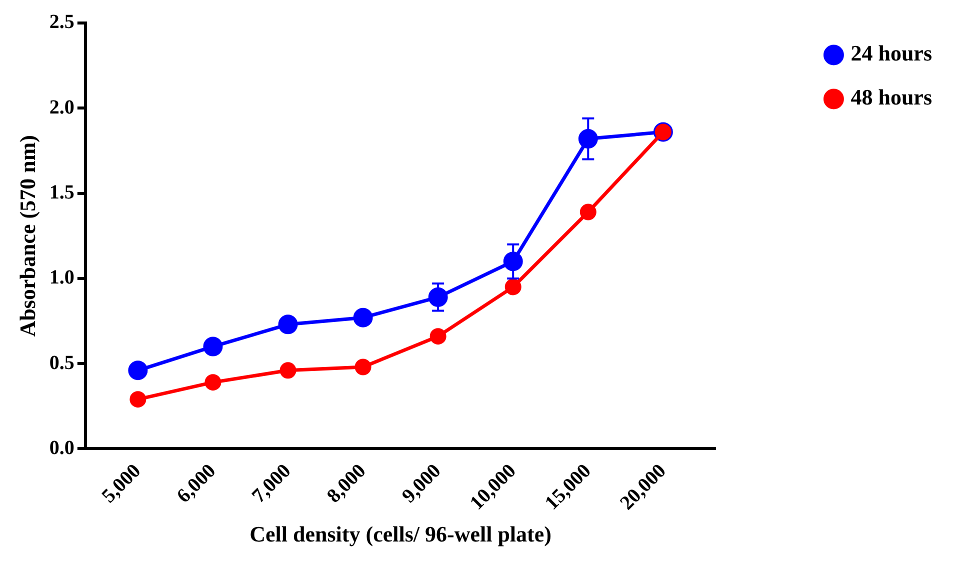 Image resolution: width=960 pixels, height=565 pixels. What do you see at coordinates (27, 236) in the screenshot?
I see `y-axis-title: Absorbance (570 nm)` at bounding box center [27, 236].